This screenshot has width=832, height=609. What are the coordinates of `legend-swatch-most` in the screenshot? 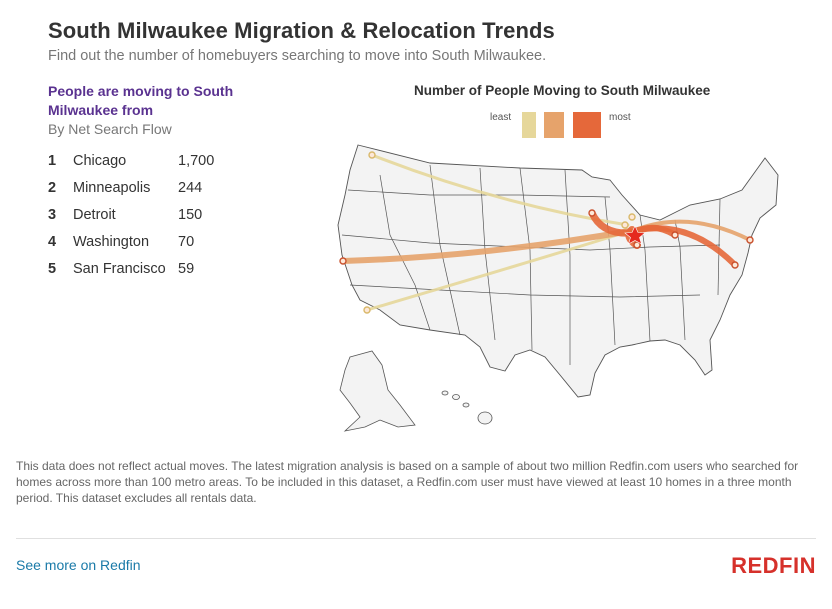 It's located at (587, 125).